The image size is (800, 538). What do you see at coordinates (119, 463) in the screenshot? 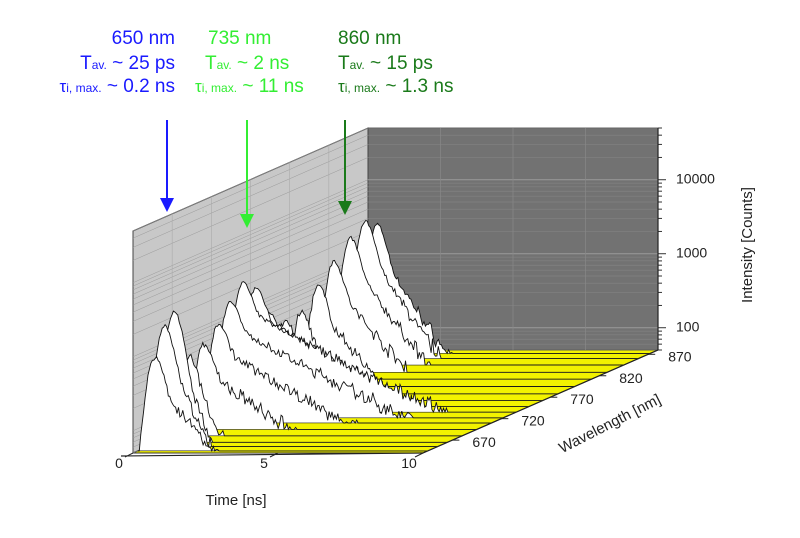
I see `time-tick-label: 0` at bounding box center [119, 463].